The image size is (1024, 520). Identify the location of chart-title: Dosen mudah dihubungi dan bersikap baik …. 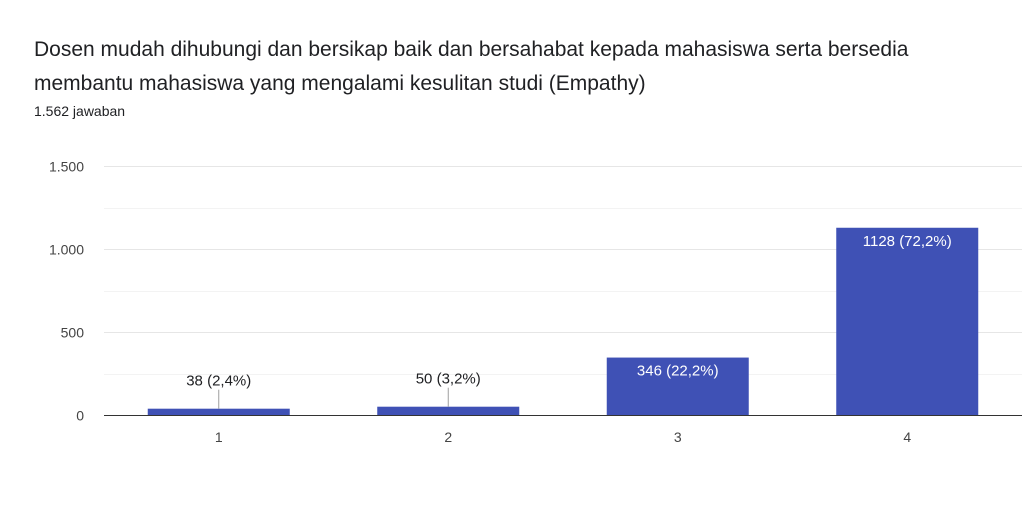
(471, 66).